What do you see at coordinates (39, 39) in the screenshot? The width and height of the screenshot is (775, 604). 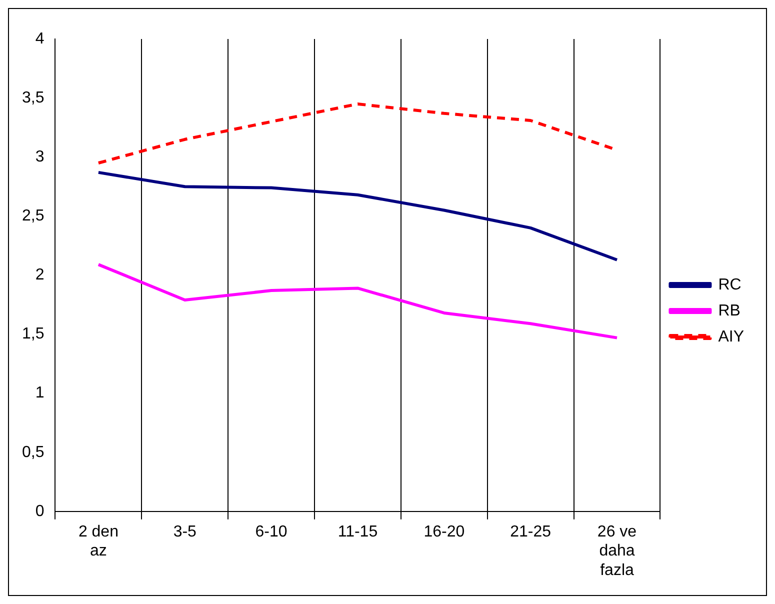 I see `y-tick-label: 4` at bounding box center [39, 39].